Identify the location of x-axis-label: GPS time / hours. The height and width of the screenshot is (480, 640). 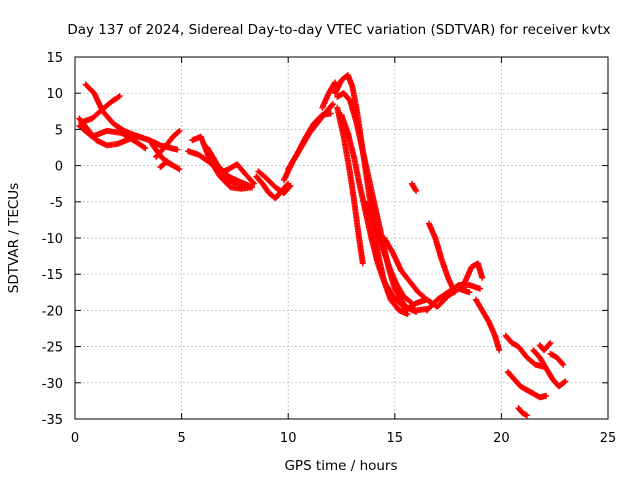
(340, 466).